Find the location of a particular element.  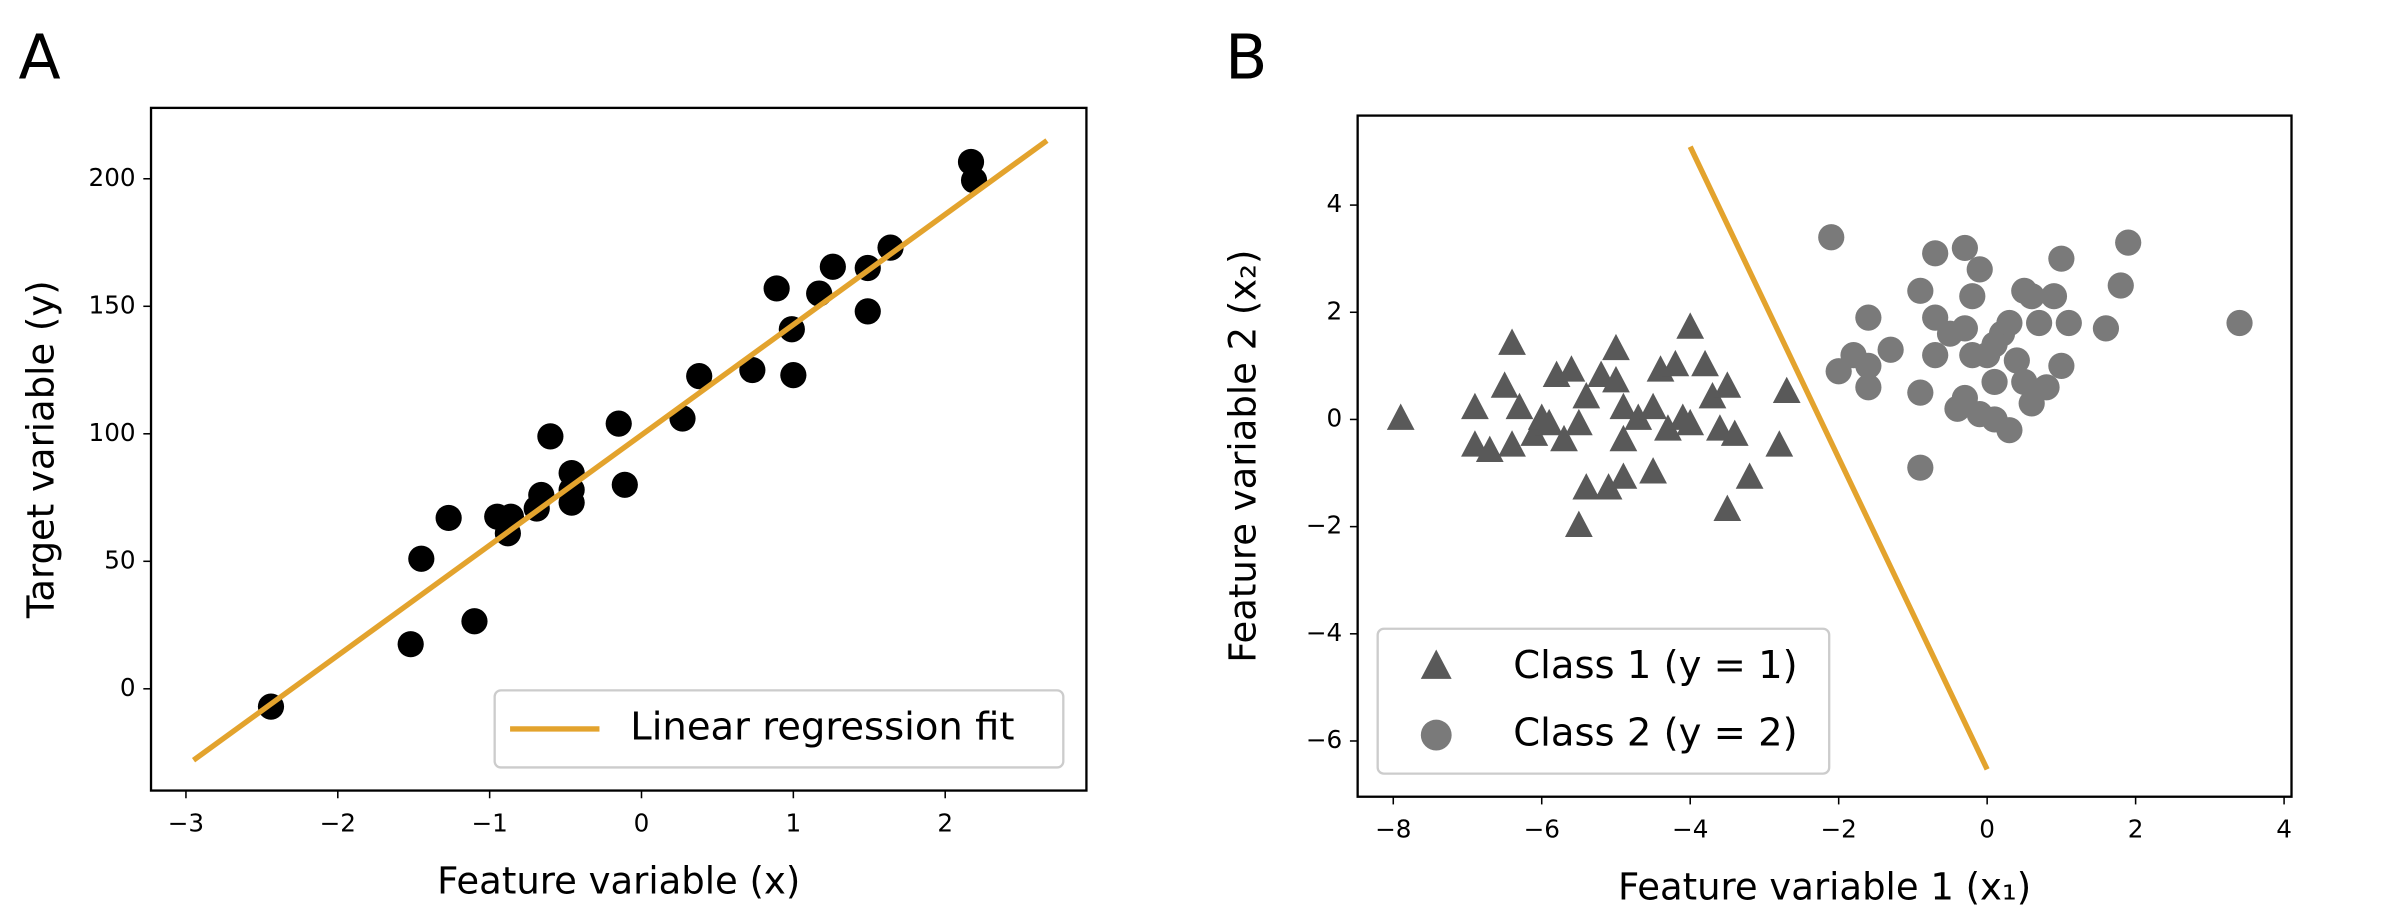

y-tick-label: 2 is located at coordinates (1335, 310).